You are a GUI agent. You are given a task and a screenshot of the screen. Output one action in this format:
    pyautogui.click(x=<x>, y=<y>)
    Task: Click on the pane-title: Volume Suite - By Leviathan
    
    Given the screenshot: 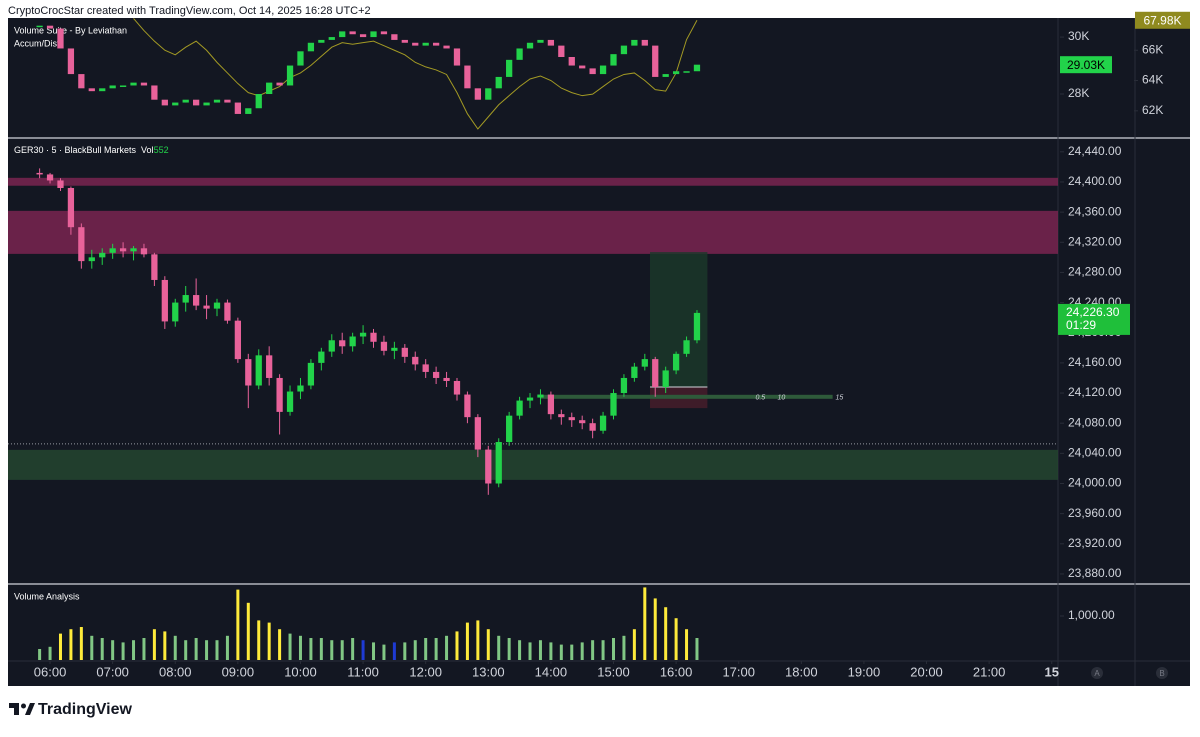 What is the action you would take?
    pyautogui.click(x=70, y=30)
    